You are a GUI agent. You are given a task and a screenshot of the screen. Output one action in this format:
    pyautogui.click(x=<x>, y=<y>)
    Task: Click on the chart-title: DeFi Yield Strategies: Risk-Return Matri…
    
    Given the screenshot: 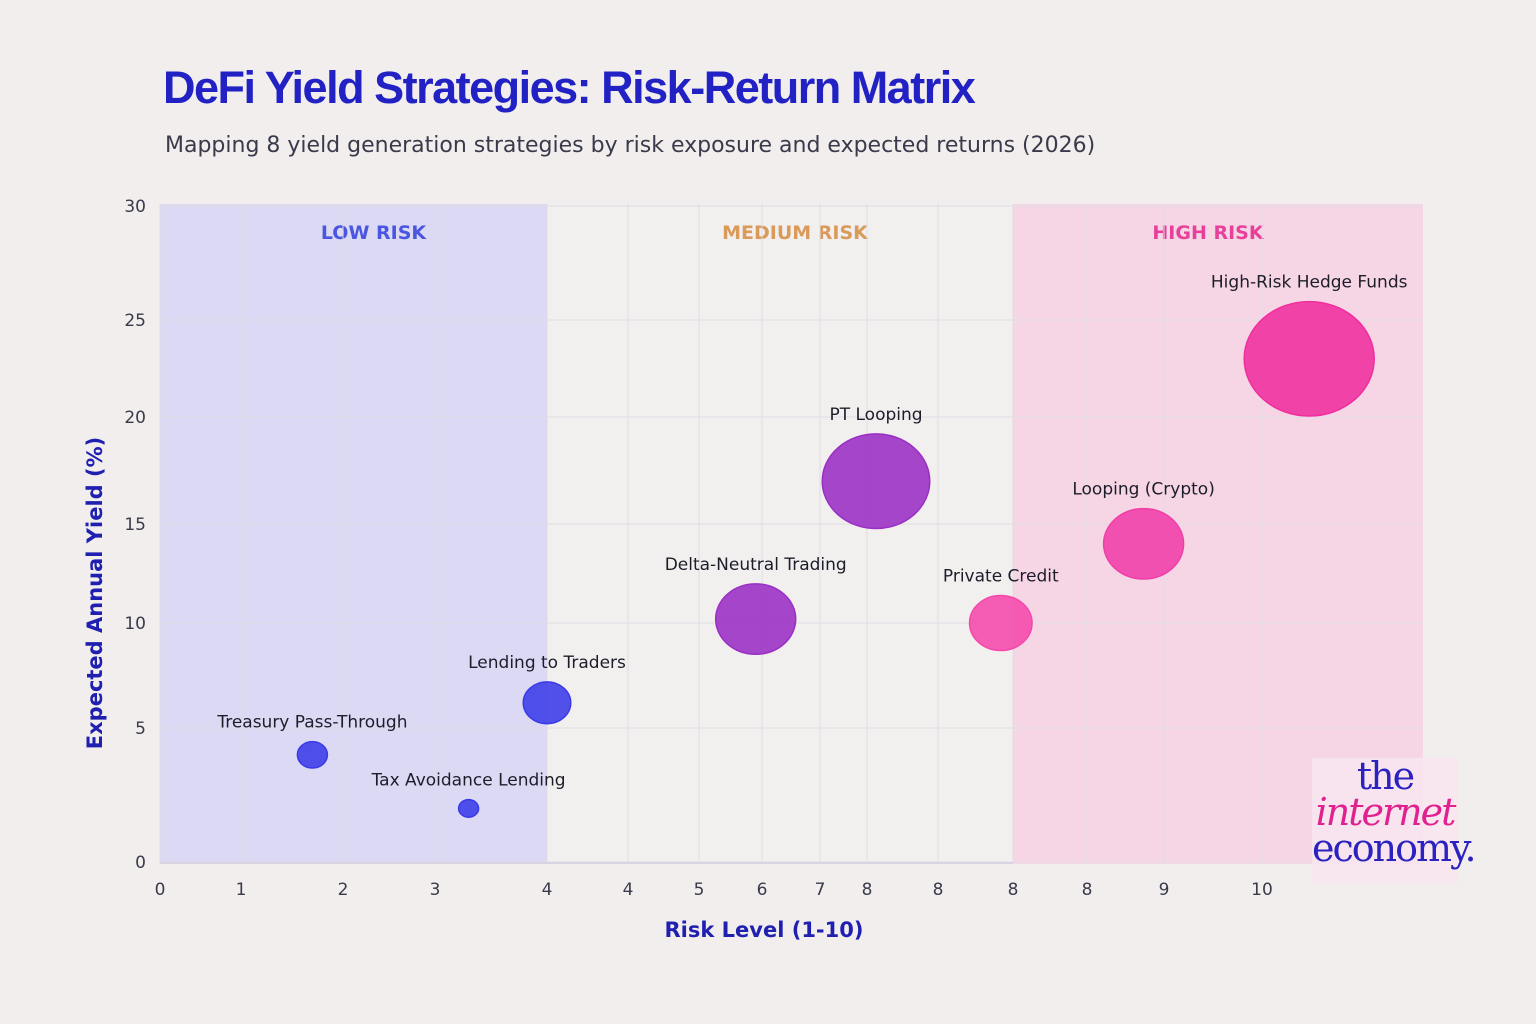 What is the action you would take?
    pyautogui.click(x=569, y=87)
    